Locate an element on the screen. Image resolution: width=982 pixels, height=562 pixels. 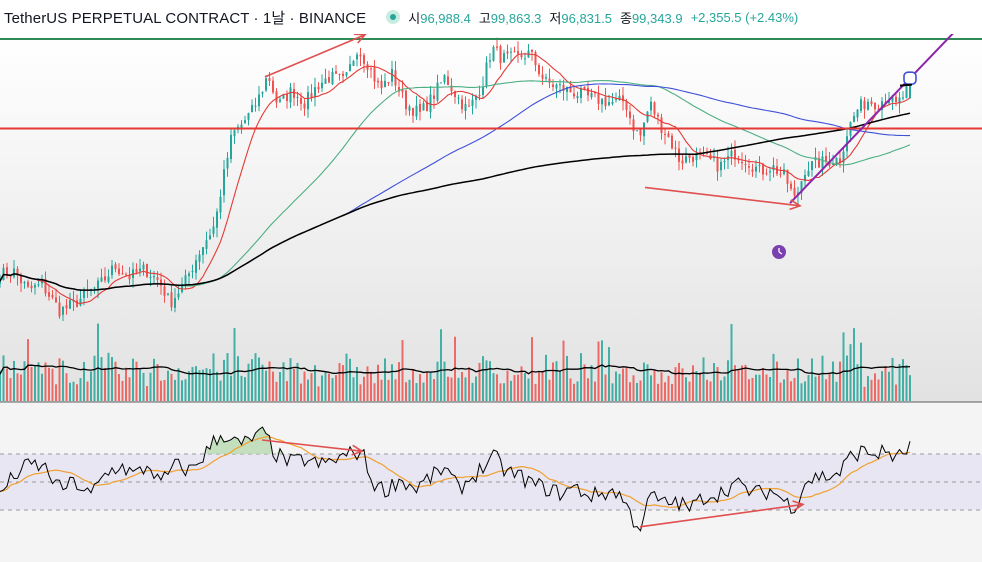
high-label: 고 is located at coordinates (484, 18).